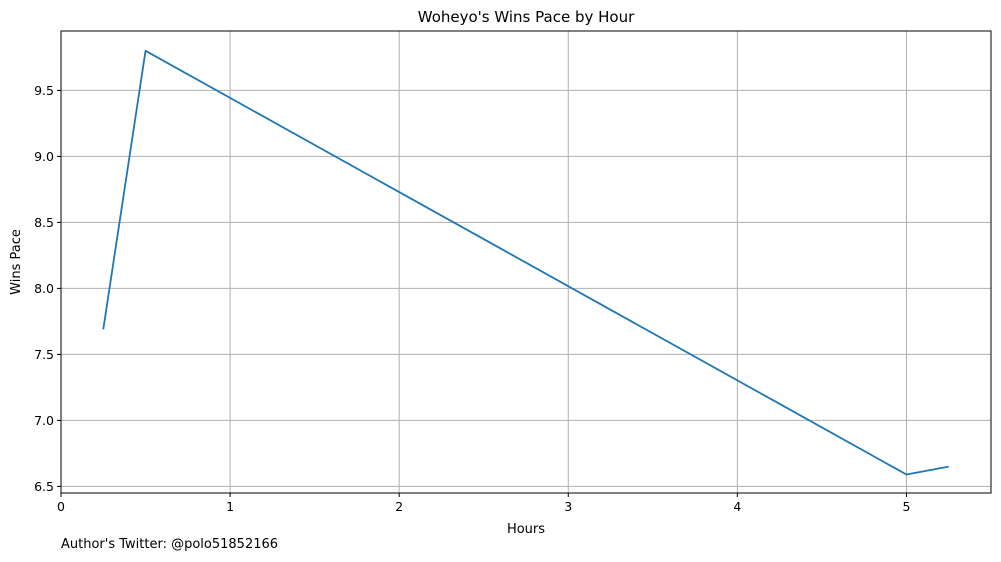  I want to click on y-tick-label: 8.0, so click(44, 288).